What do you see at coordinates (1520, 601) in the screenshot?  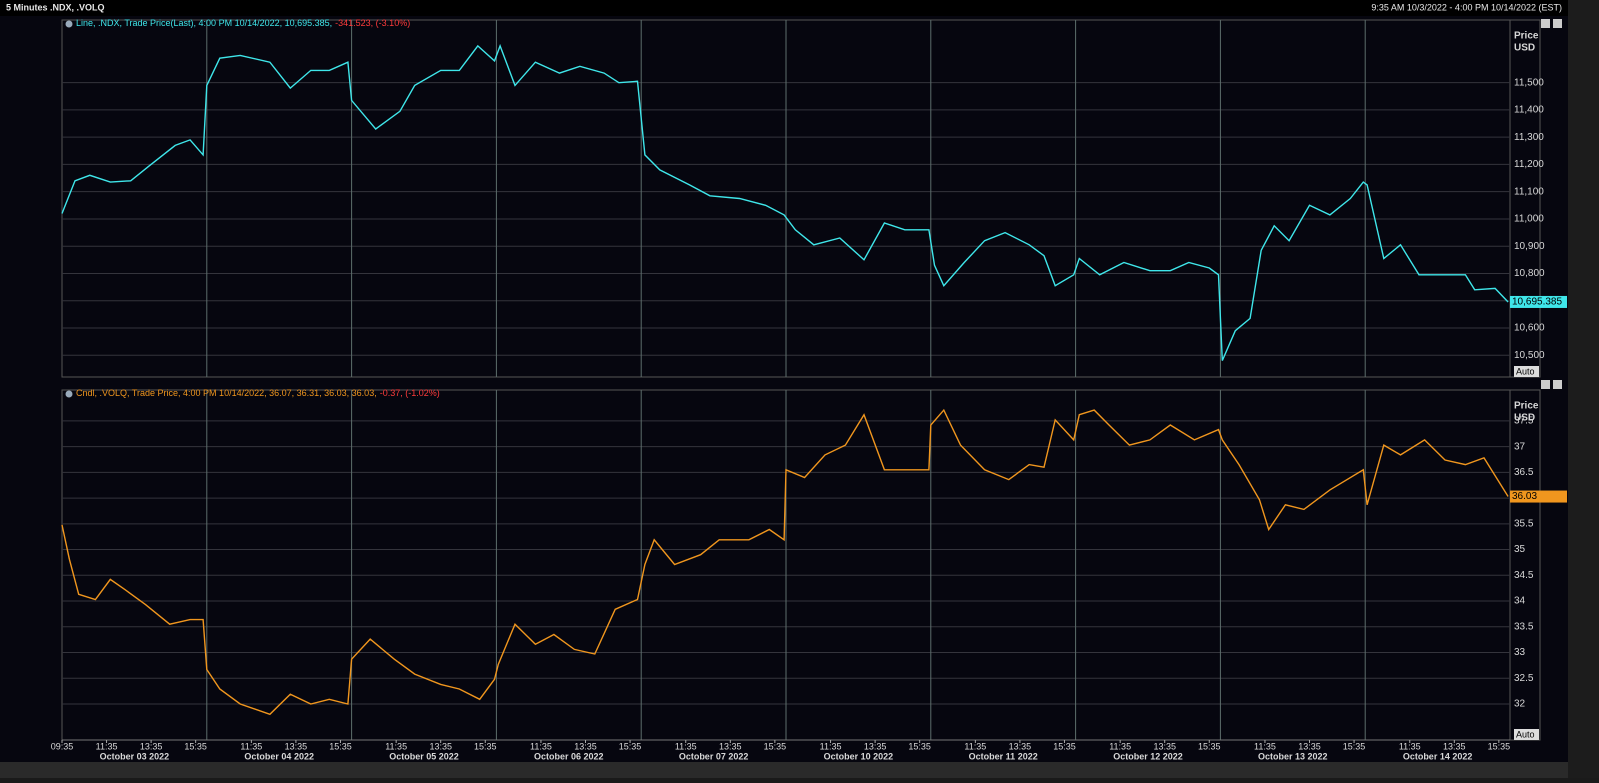 I see `y-tick-label: 34` at bounding box center [1520, 601].